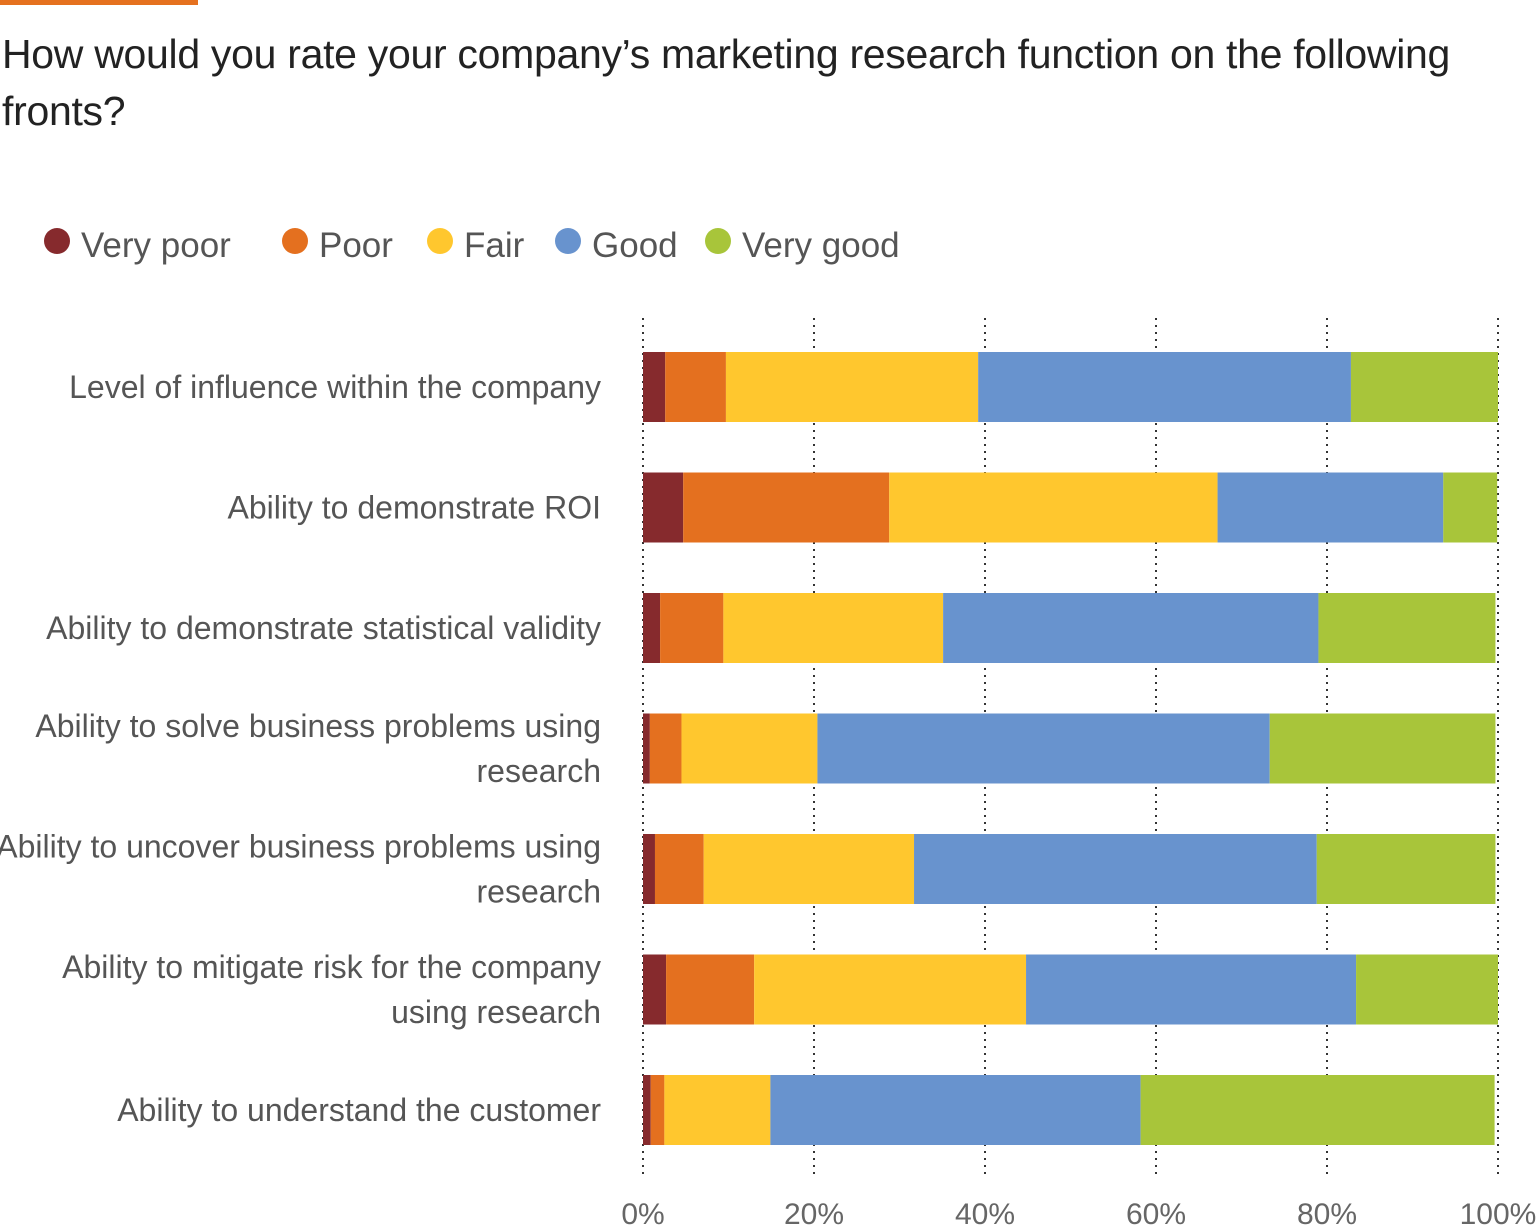 The height and width of the screenshot is (1229, 1536). I want to click on bar-segment-r2-very-good, so click(1407, 628).